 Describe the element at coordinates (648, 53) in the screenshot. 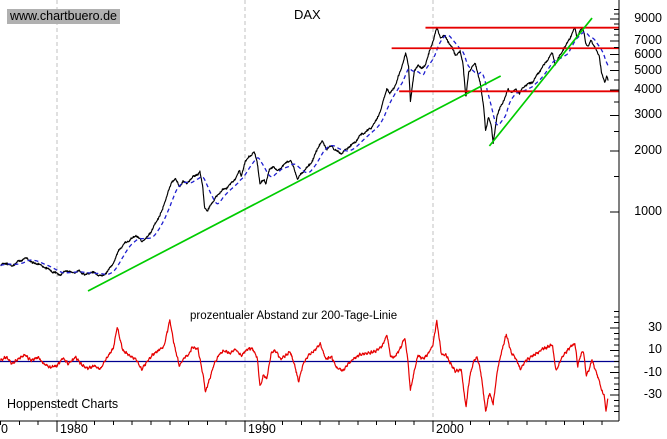

I see `price-axis-label: 6000` at that location.